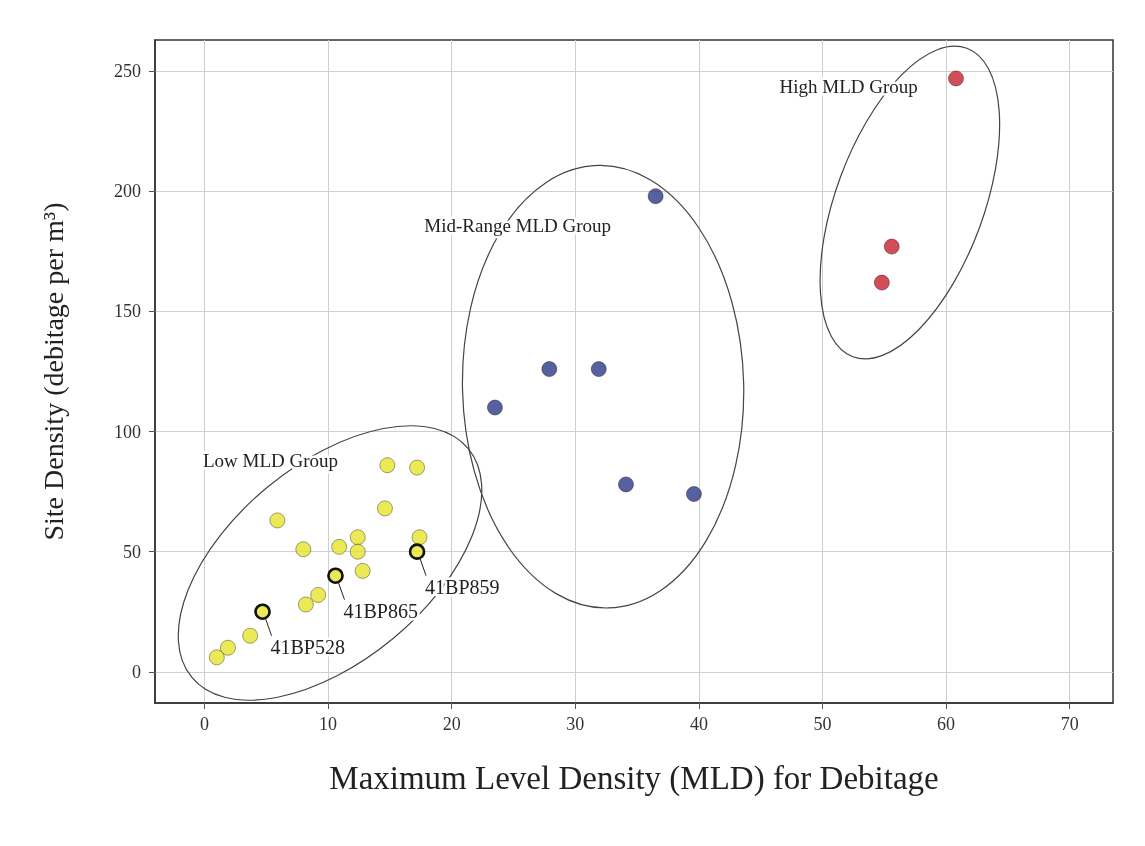  I want to click on x-tick-label: 50, so click(822, 724).